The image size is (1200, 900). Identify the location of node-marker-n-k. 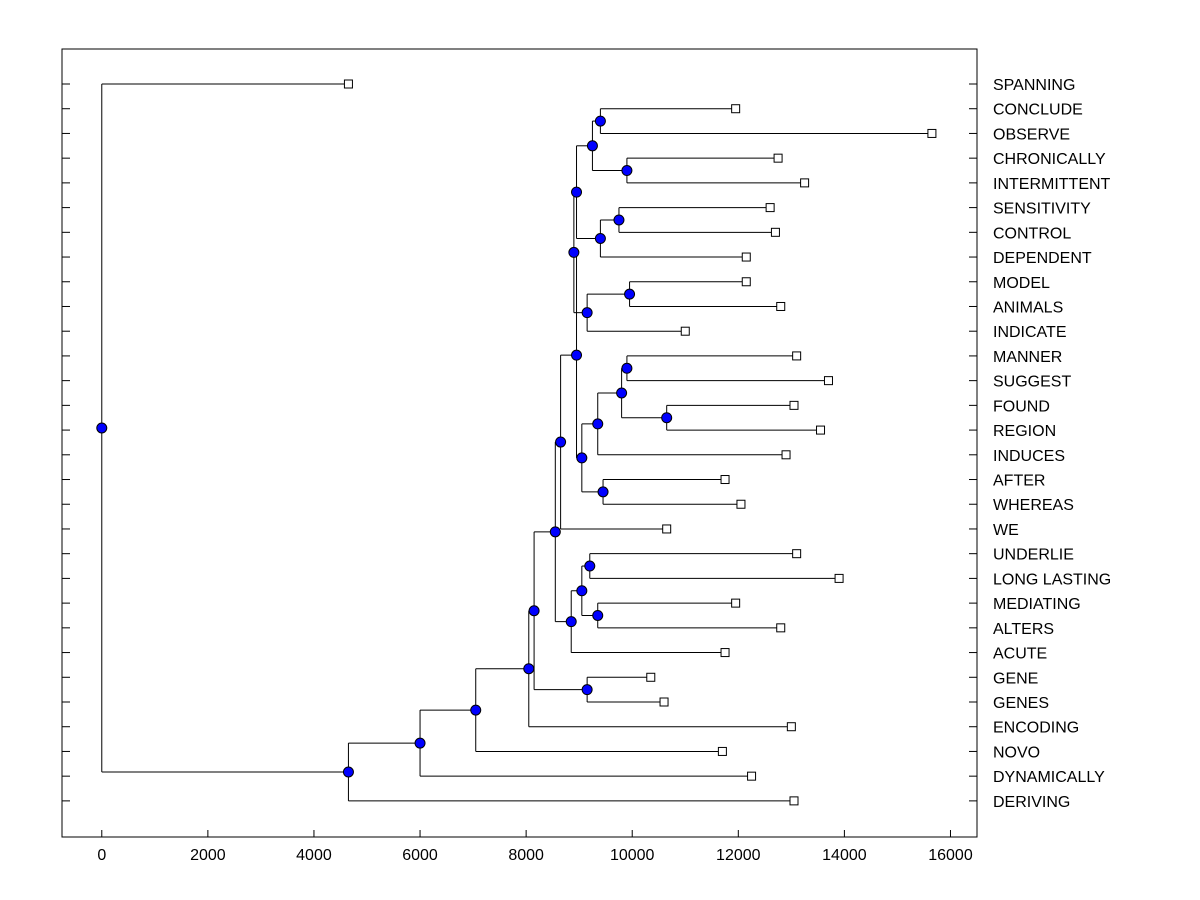
(582, 591).